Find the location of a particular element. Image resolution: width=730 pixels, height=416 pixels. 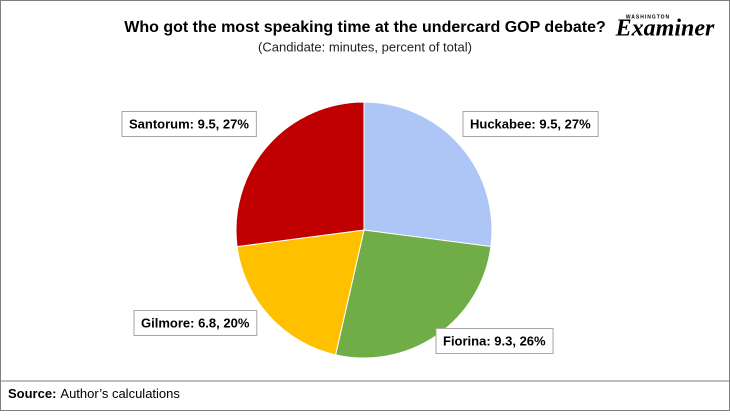

source: Source: Author’s calculations is located at coordinates (94, 393).